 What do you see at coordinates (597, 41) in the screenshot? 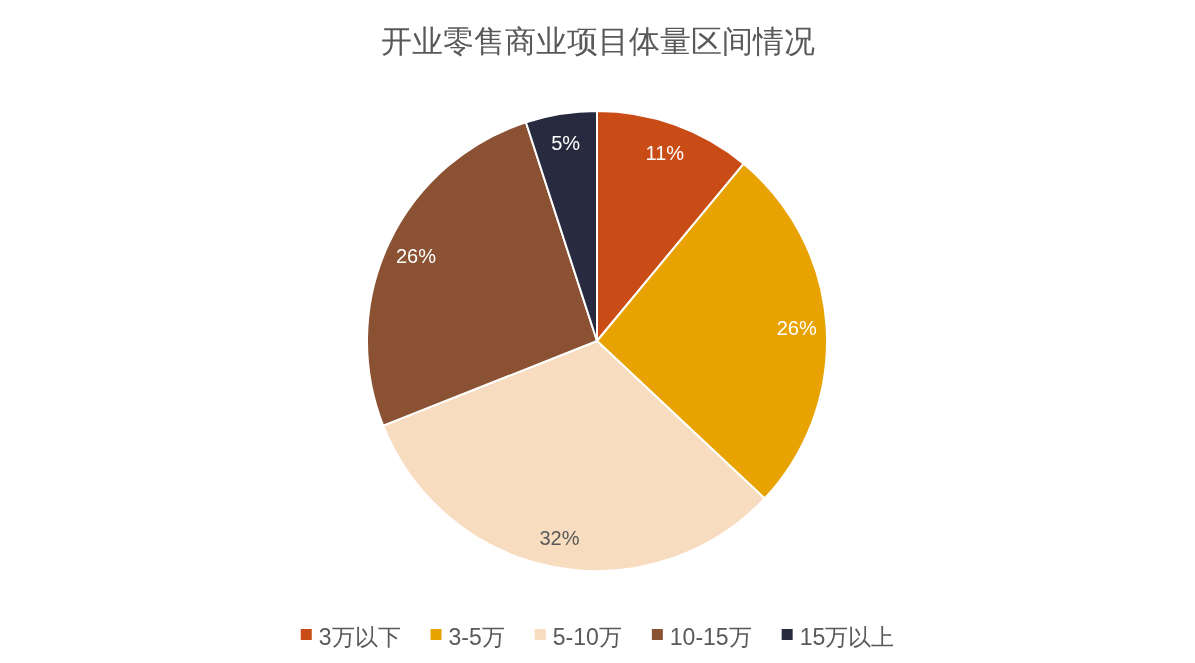
I see `title: 开业零售商业项目体量区间情况` at bounding box center [597, 41].